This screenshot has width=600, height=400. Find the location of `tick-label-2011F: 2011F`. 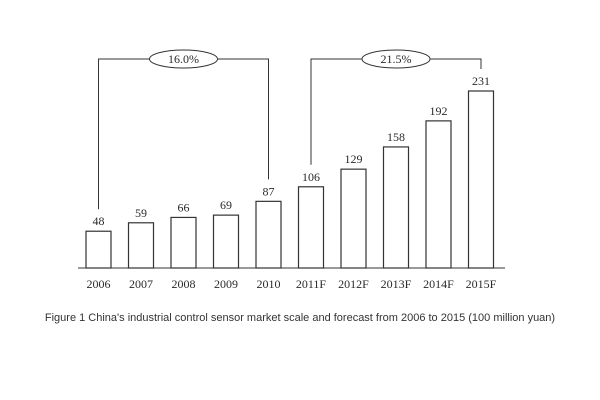

tick-label-2011F: 2011F is located at coordinates (311, 284).